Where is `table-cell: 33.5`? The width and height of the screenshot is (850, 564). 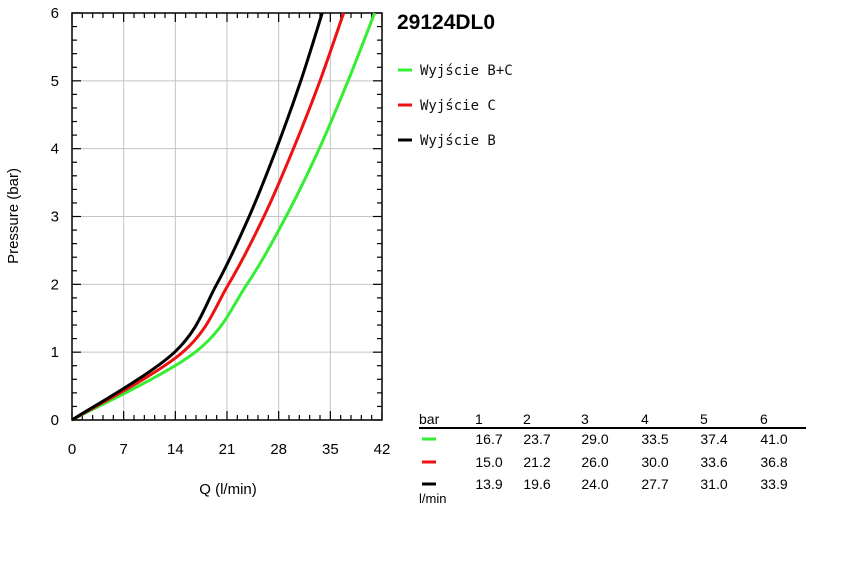 table-cell: 33.5 is located at coordinates (654, 439).